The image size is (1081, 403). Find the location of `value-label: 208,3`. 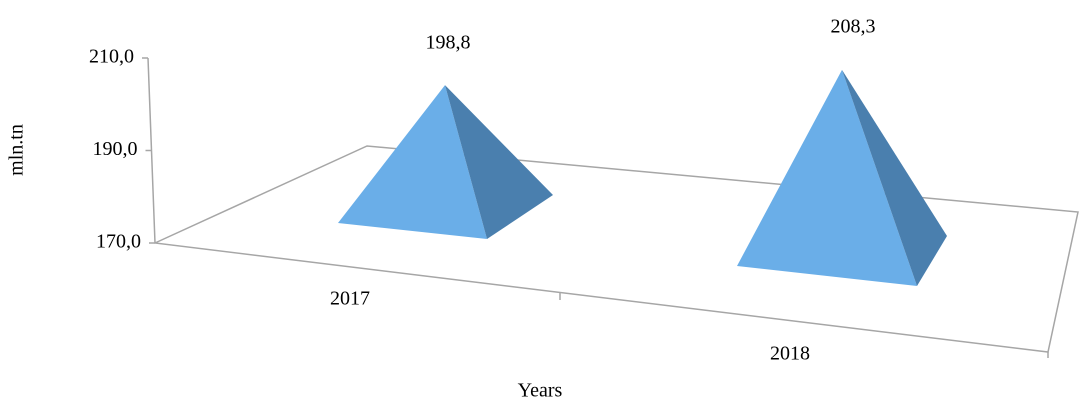

value-label: 208,3 is located at coordinates (853, 27).